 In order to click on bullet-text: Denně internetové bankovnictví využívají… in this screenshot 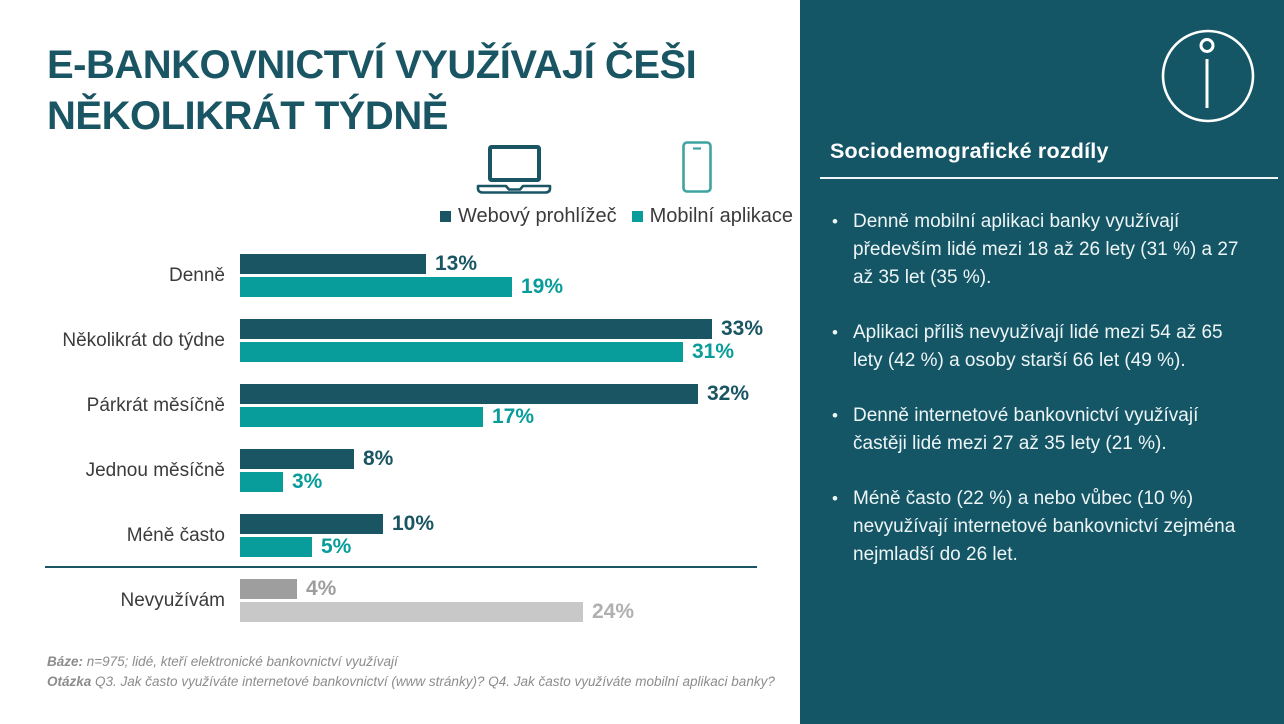, I will do `click(1026, 429)`.